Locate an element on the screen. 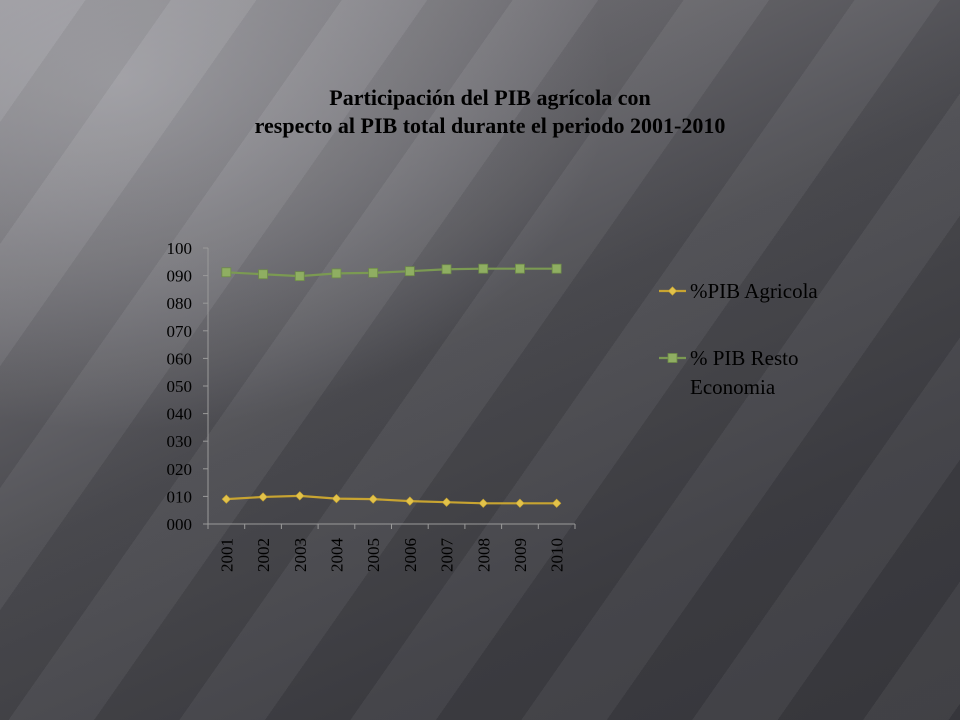  x-tick-label: 2005 is located at coordinates (373, 555).